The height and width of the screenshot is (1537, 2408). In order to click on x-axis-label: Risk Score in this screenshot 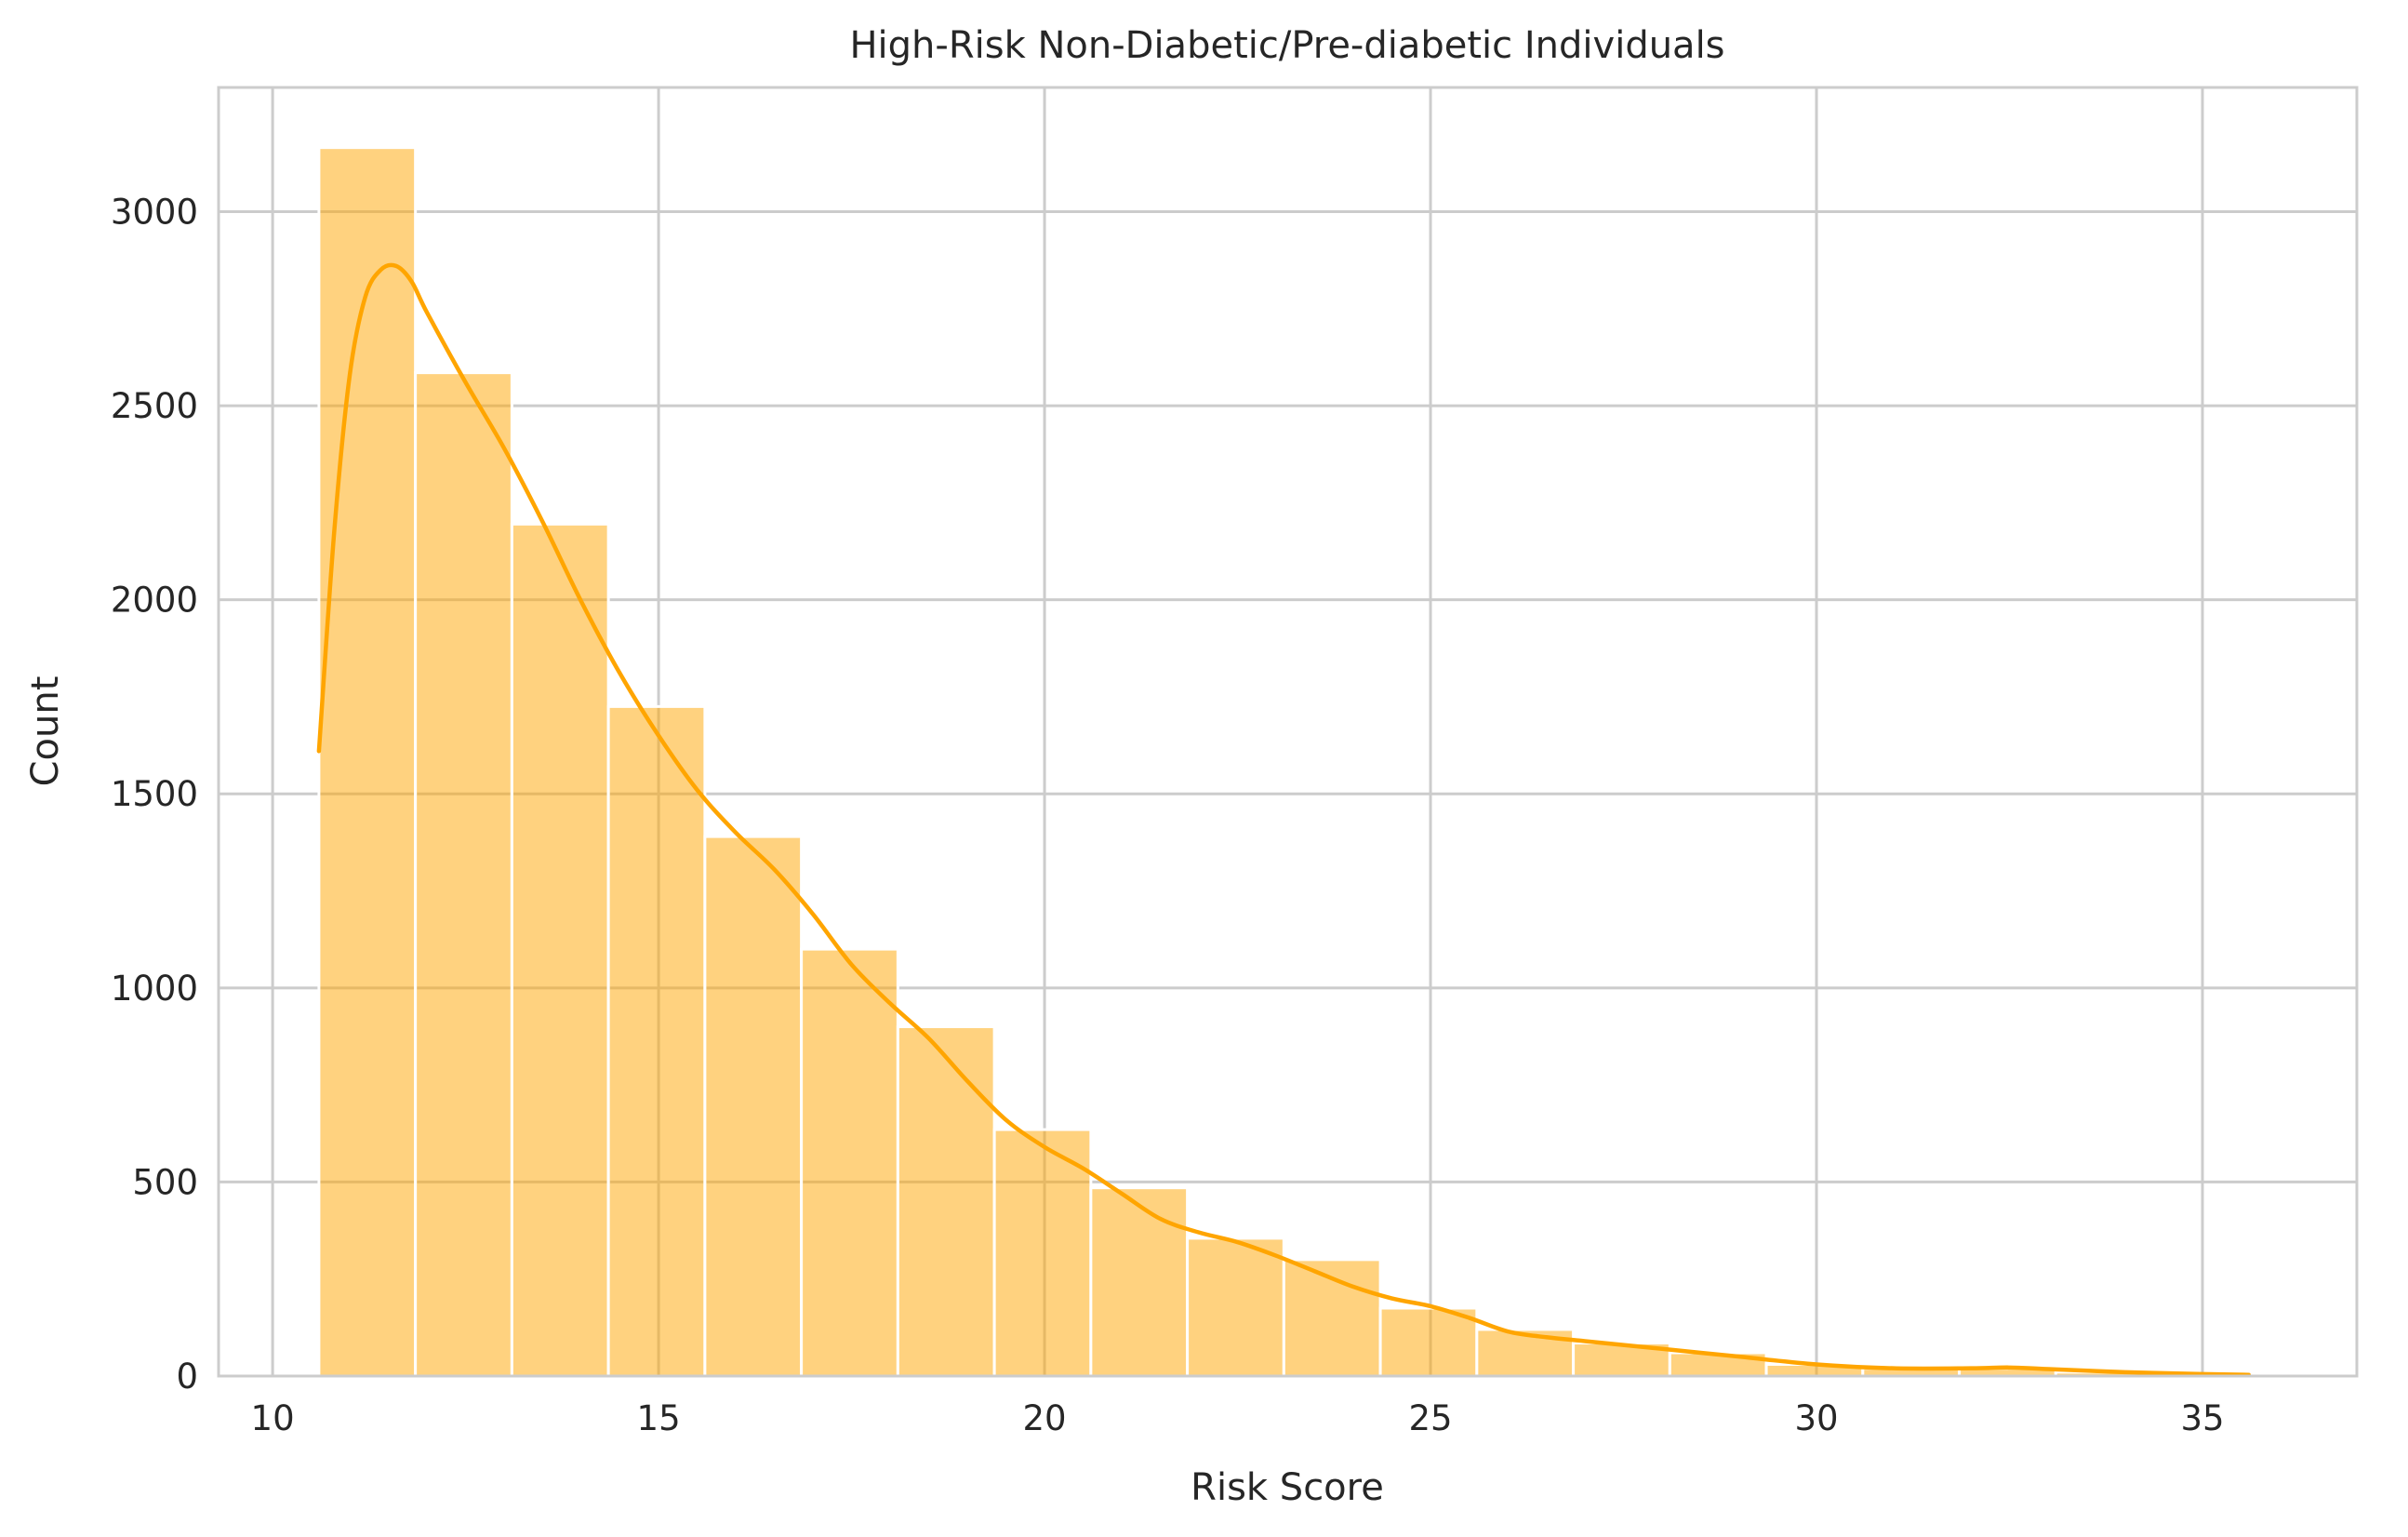, I will do `click(1287, 1487)`.